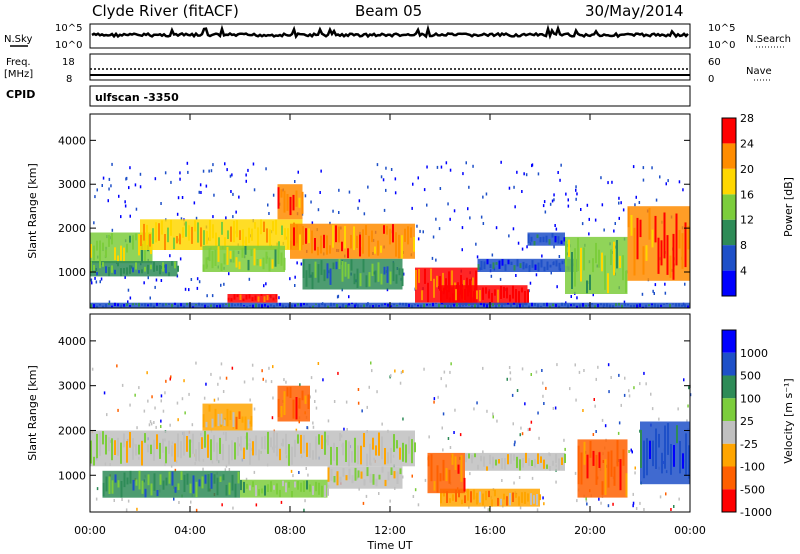 This screenshot has height=554, width=800. I want to click on echo-band, so click(244, 258).